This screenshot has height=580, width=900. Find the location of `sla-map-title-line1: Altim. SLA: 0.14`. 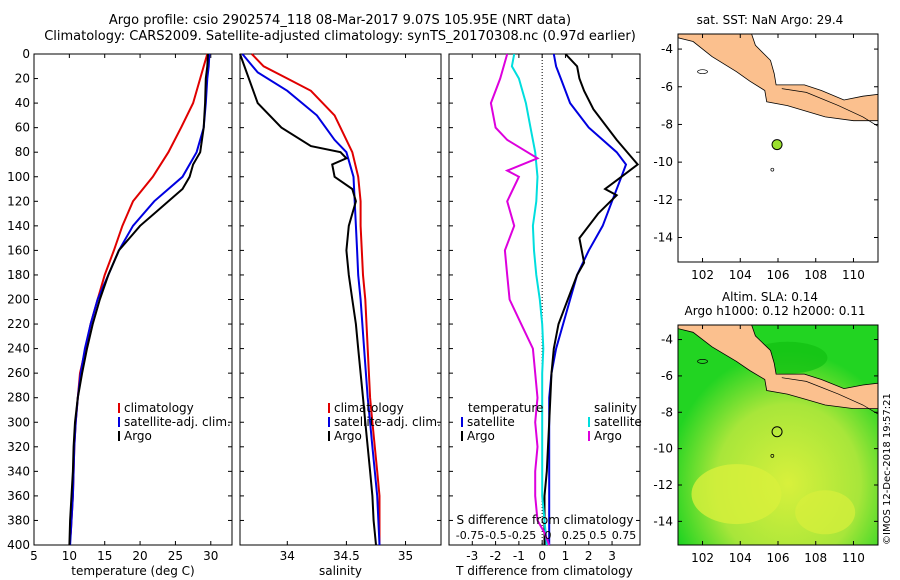

sla-map-title-line1: Altim. SLA: 0.14 is located at coordinates (770, 297).